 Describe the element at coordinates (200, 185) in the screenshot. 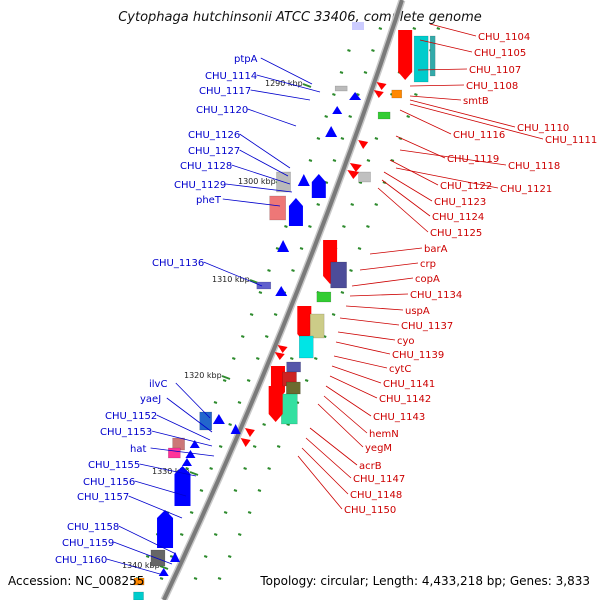

I see `gene-label-left: CHU_1129` at that location.